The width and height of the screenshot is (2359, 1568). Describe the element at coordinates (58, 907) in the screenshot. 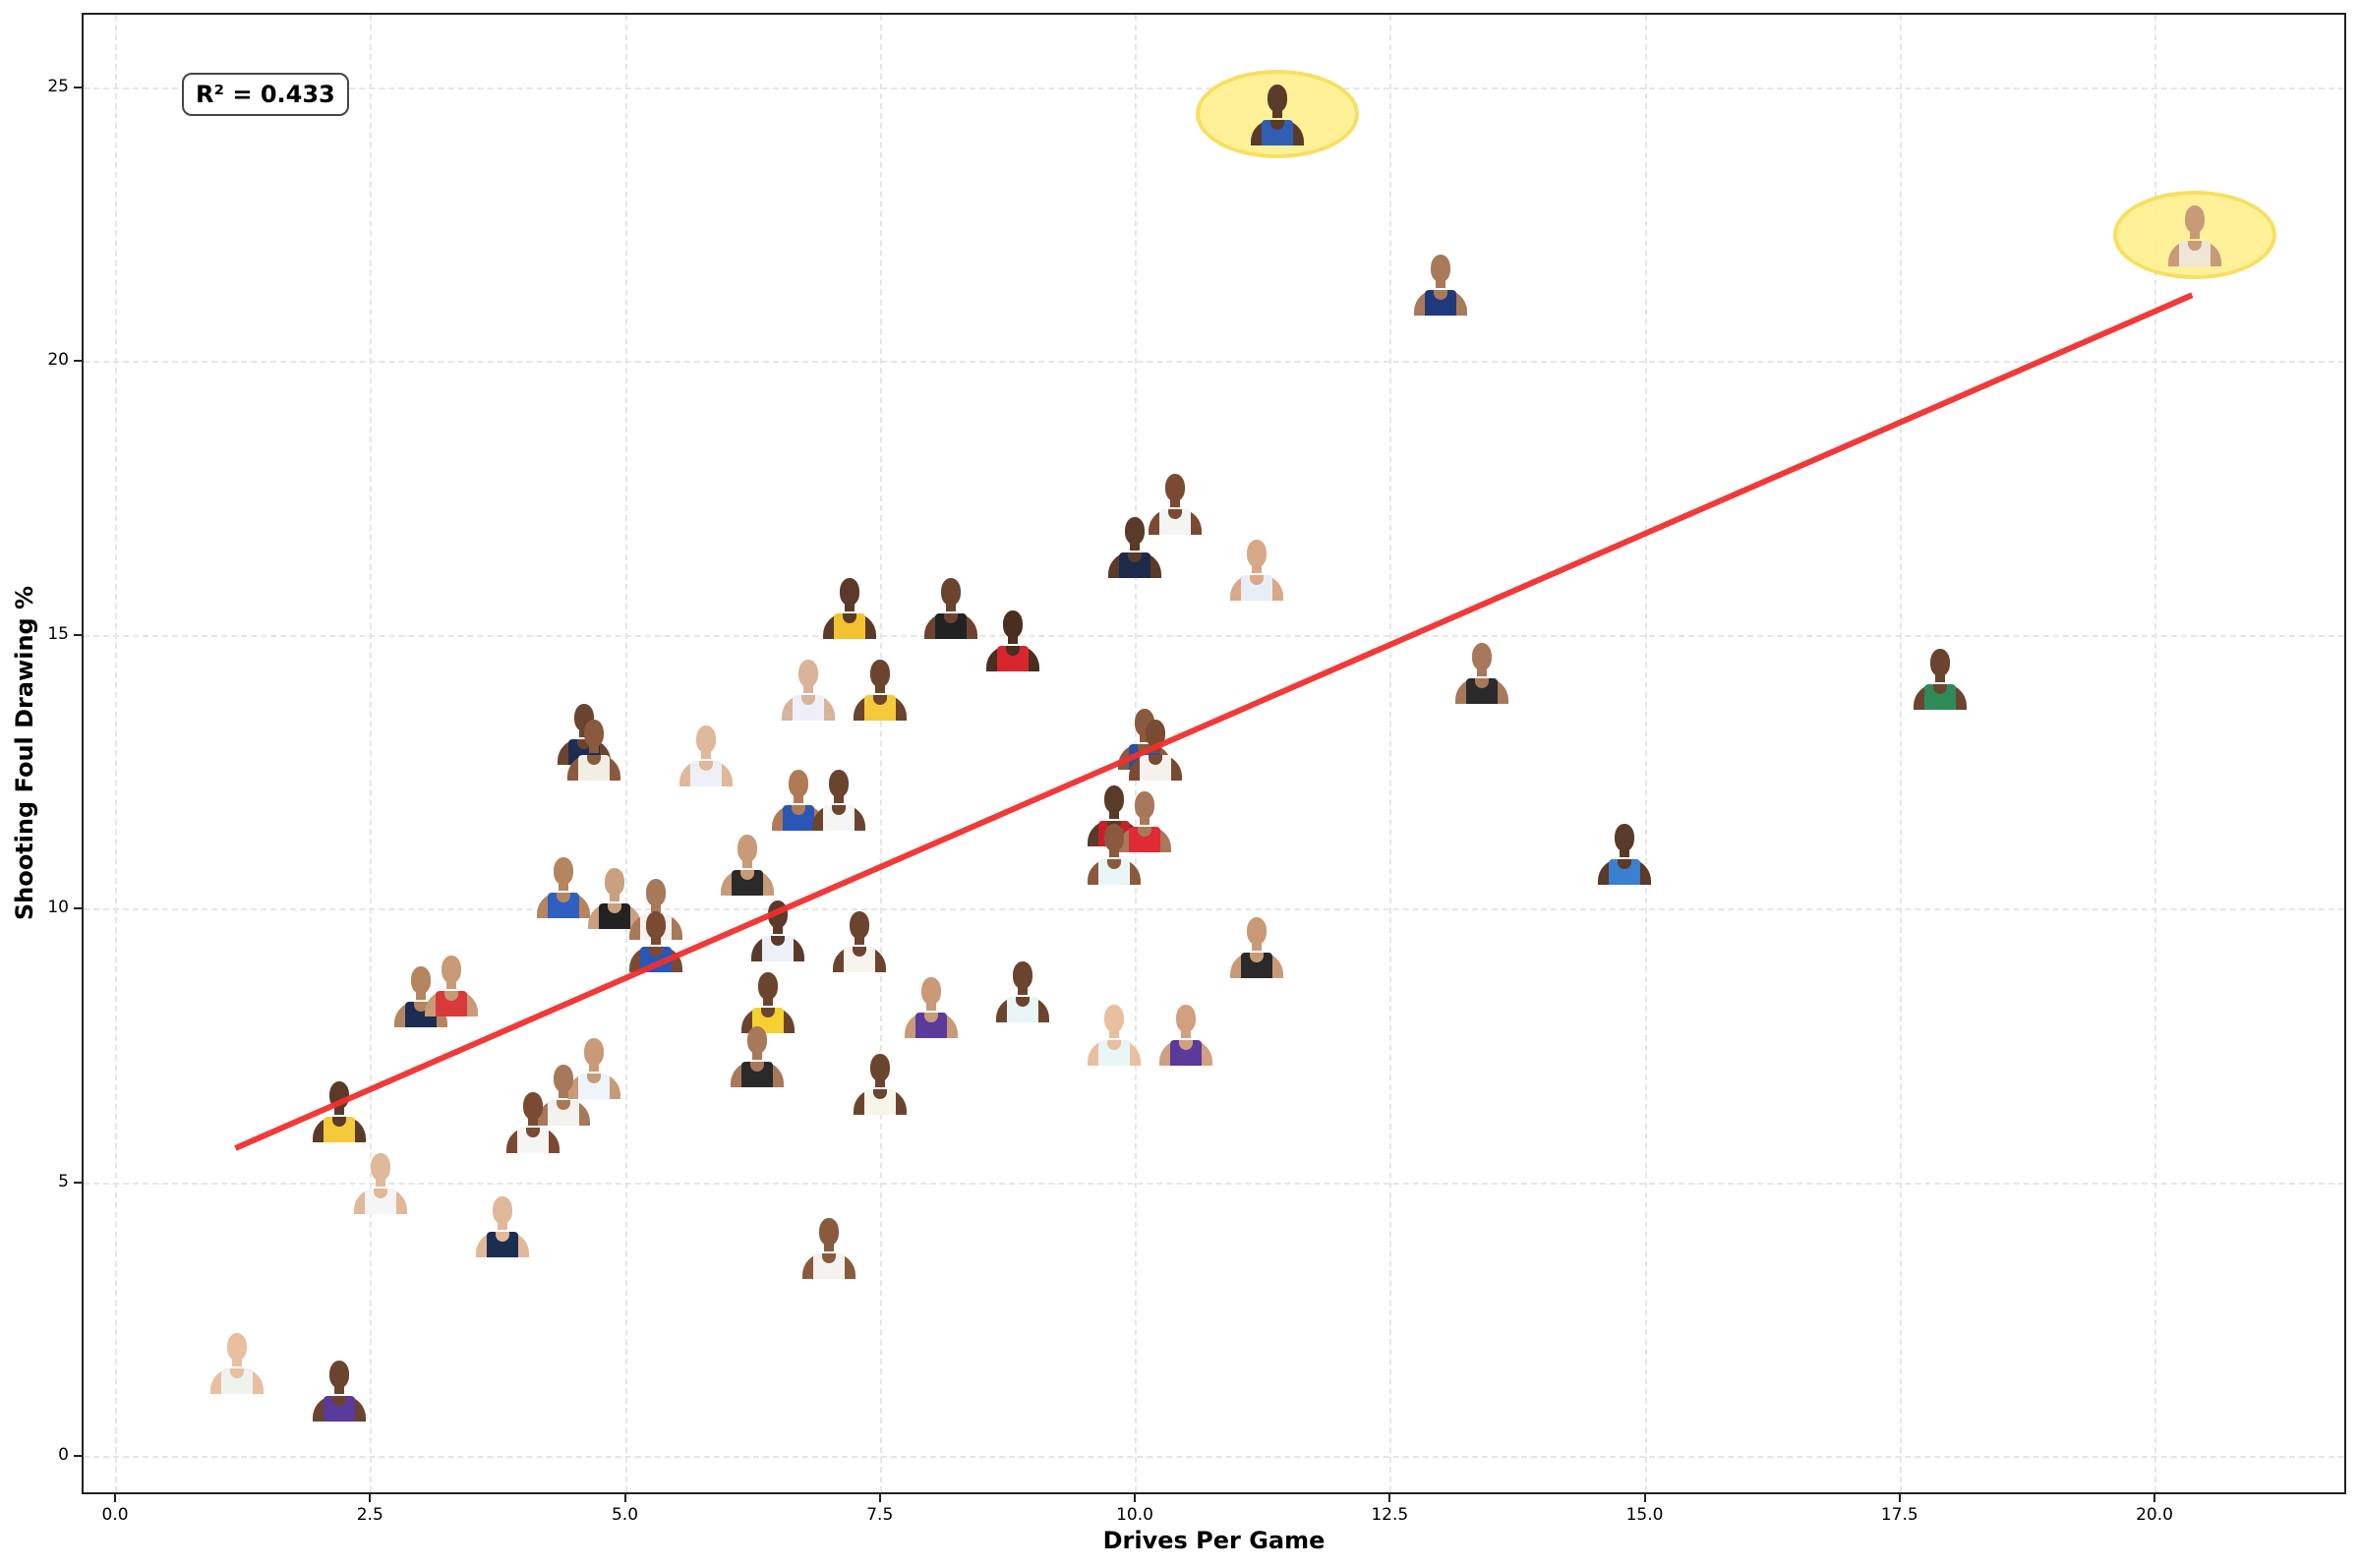

I see `y-tick-label: 10` at that location.